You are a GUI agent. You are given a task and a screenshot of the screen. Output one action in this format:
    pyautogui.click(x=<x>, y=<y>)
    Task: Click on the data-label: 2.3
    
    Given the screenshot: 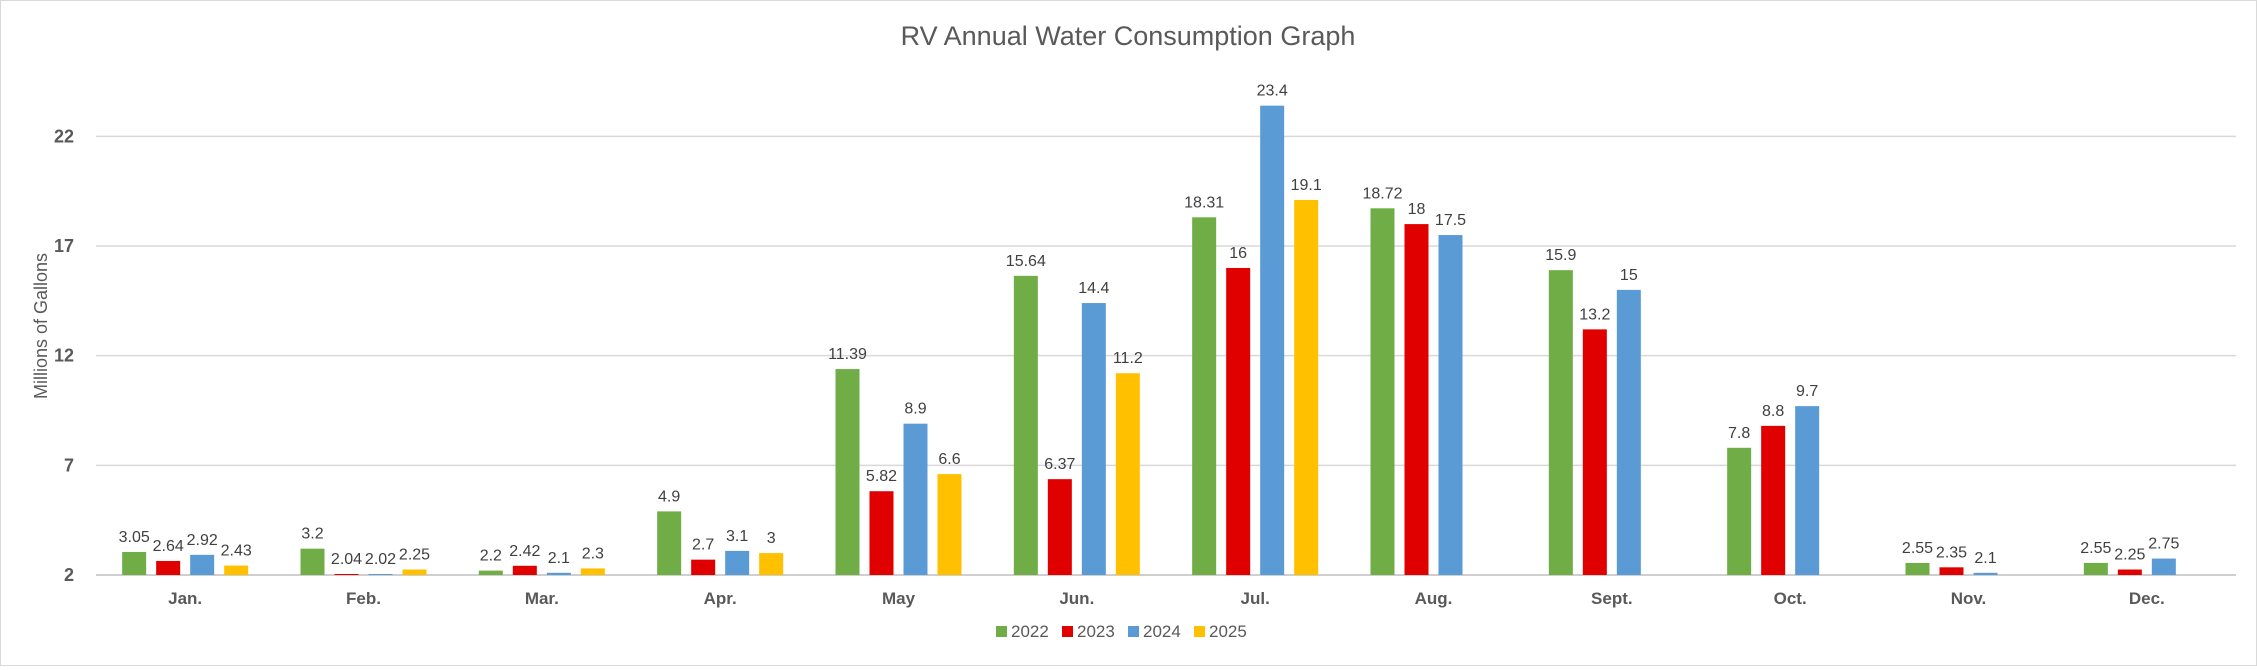 What is the action you would take?
    pyautogui.click(x=593, y=553)
    